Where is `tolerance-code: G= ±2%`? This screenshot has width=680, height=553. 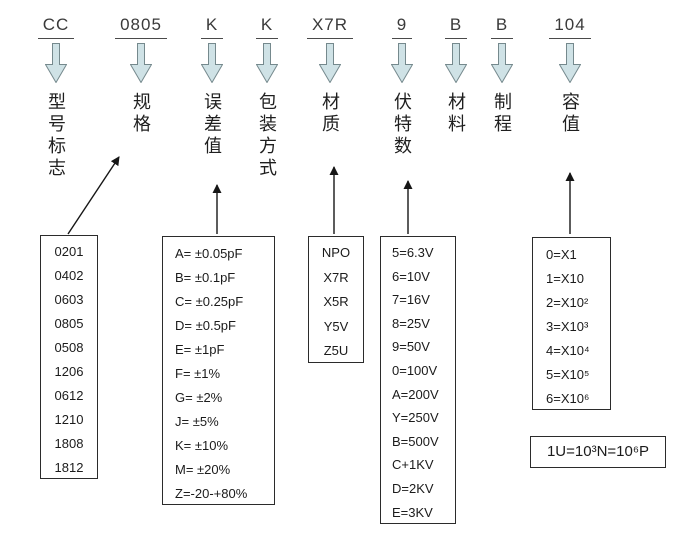 tolerance-code: G= ±2% is located at coordinates (199, 397).